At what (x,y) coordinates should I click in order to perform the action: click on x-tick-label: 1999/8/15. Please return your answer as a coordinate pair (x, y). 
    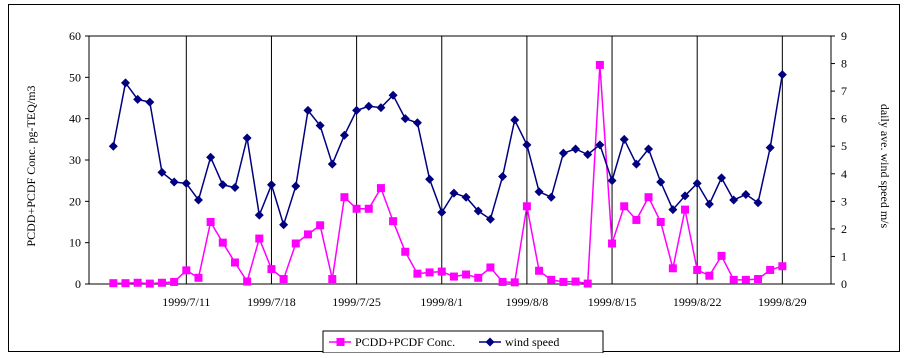
    Looking at the image, I should click on (612, 302).